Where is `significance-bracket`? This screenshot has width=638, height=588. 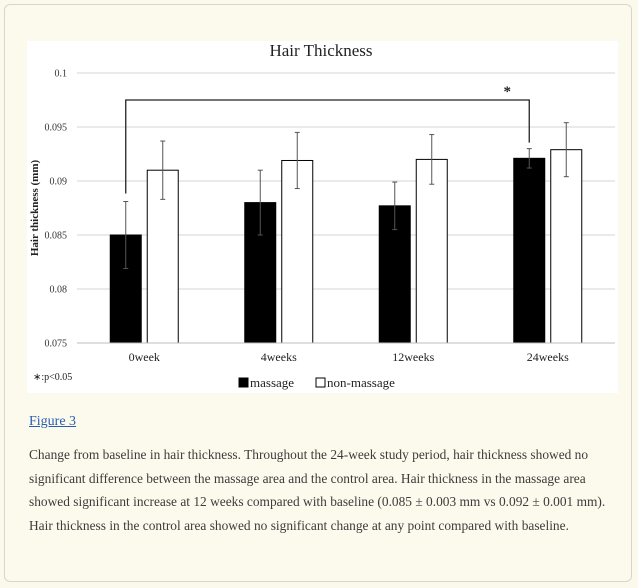
significance-bracket is located at coordinates (327, 146).